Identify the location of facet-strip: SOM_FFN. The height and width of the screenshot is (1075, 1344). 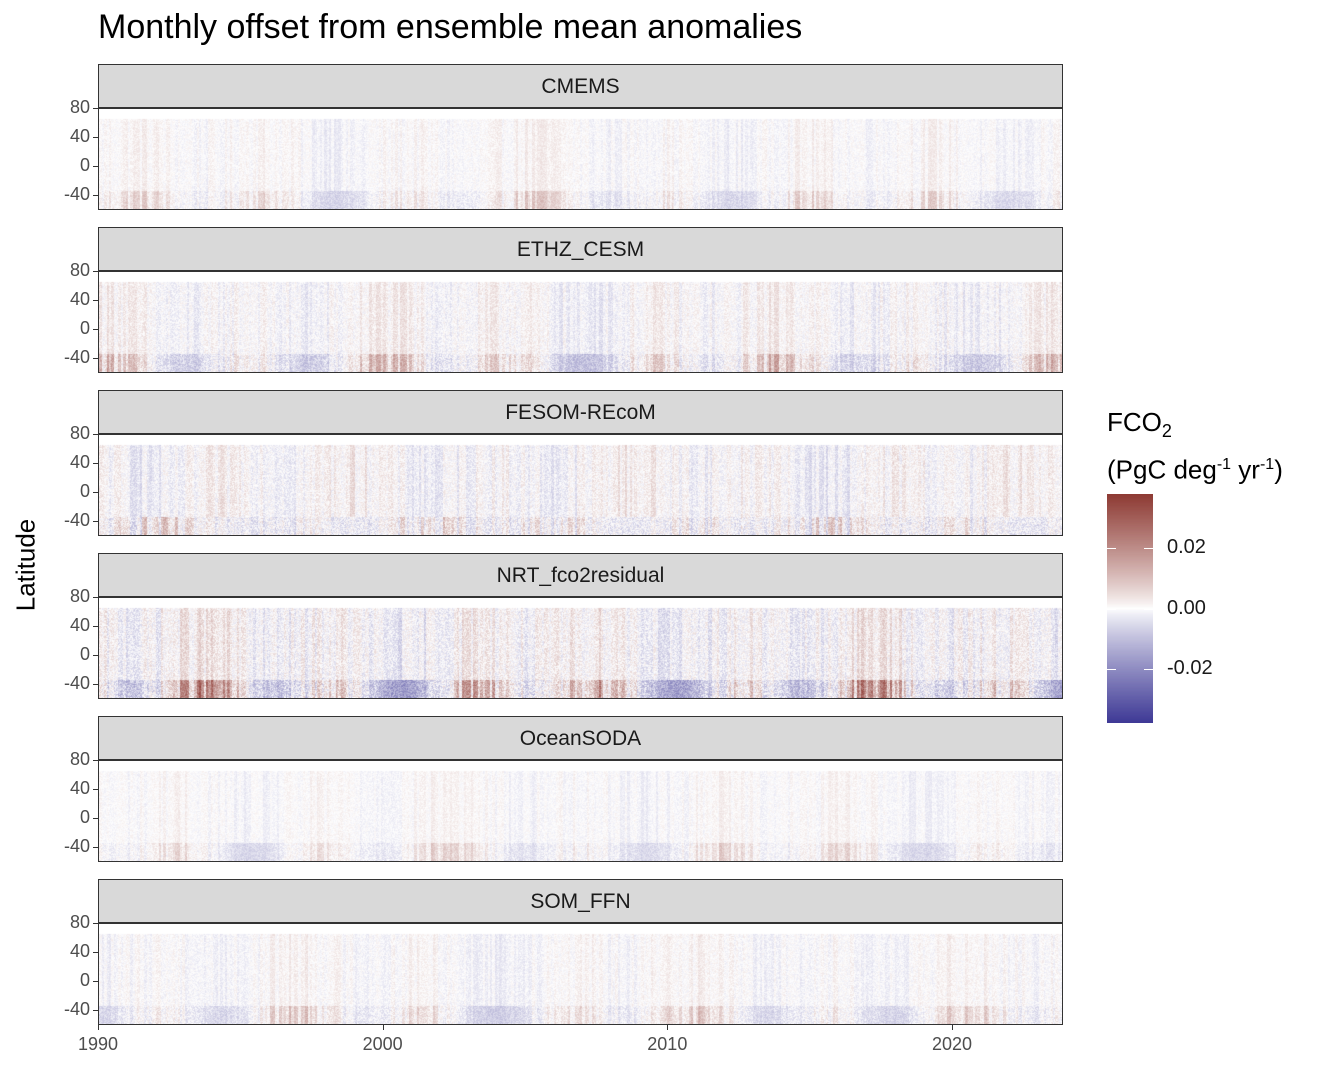
(580, 901).